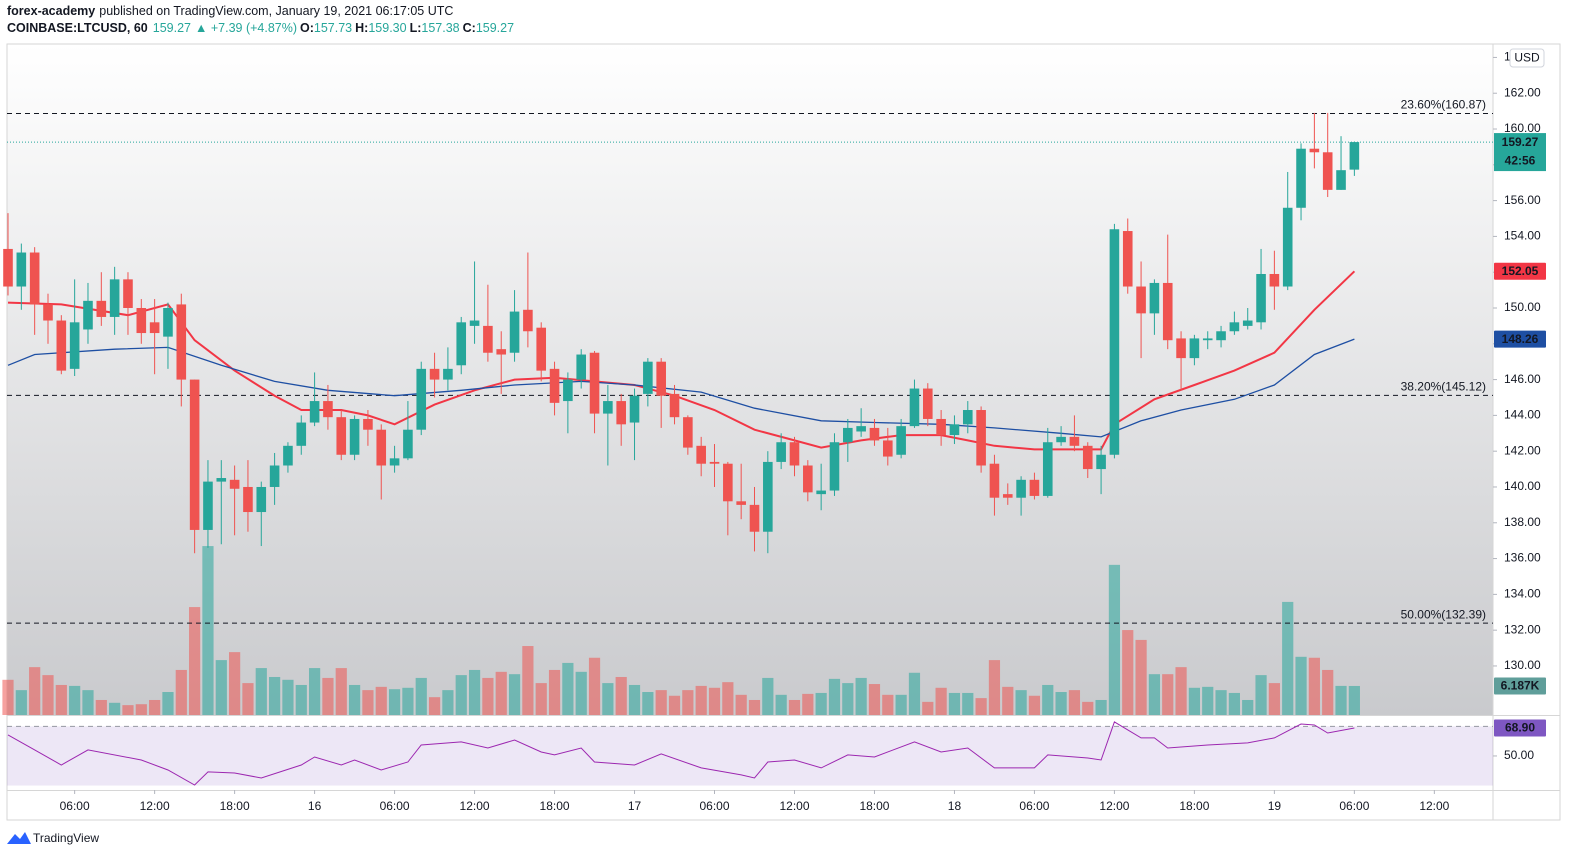 This screenshot has width=1588, height=868. I want to click on y-tick-label: 136.00, so click(1522, 558).